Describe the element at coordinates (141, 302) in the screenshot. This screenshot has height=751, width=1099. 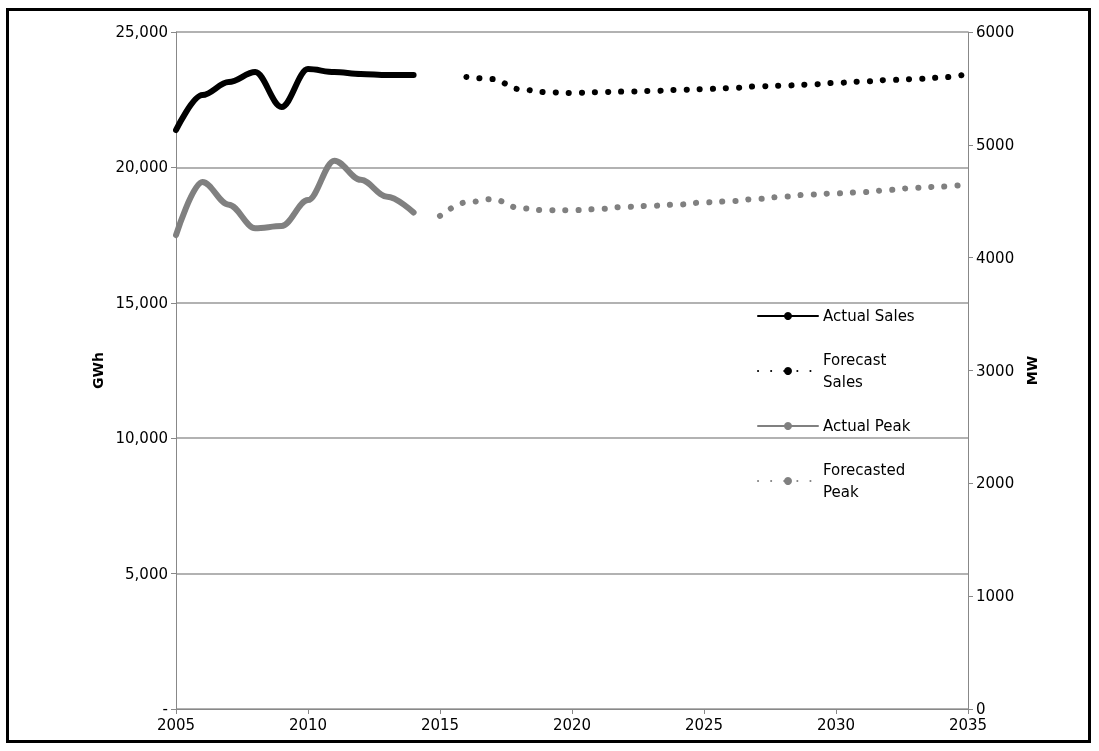
I see `y-tick-label: 15,000` at that location.